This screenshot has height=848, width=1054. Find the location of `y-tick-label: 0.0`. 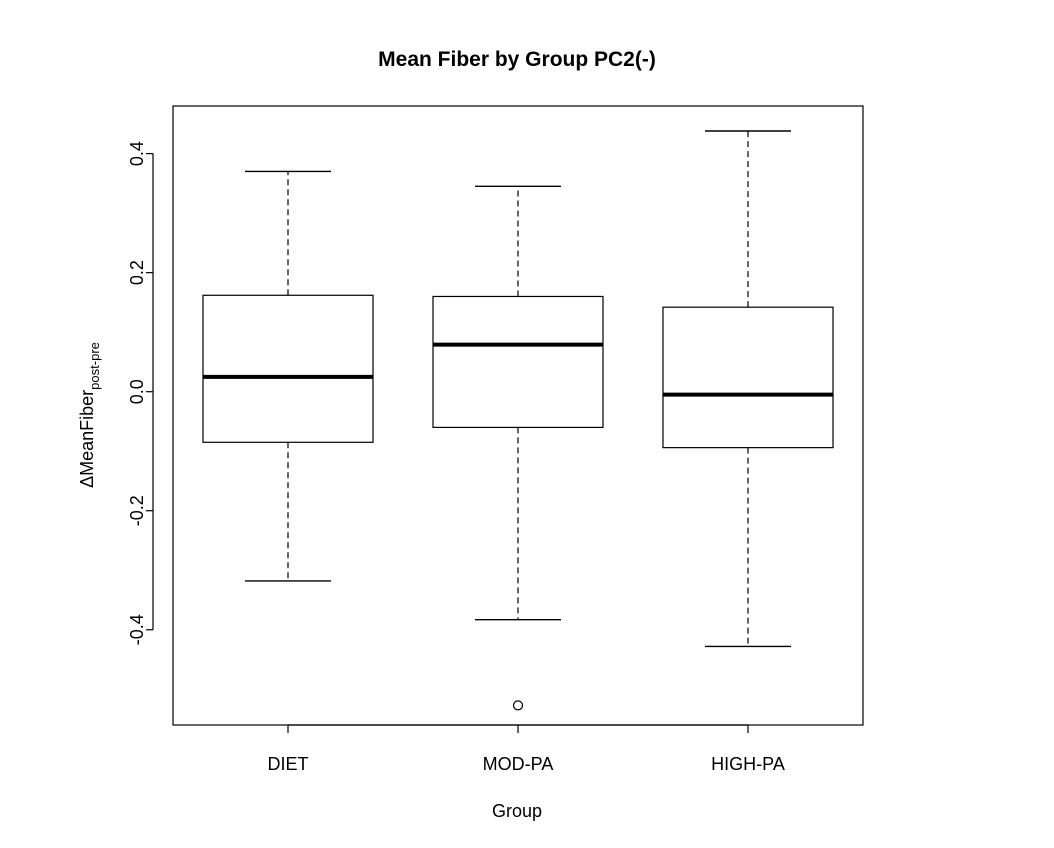

y-tick-label: 0.0 is located at coordinates (137, 391).